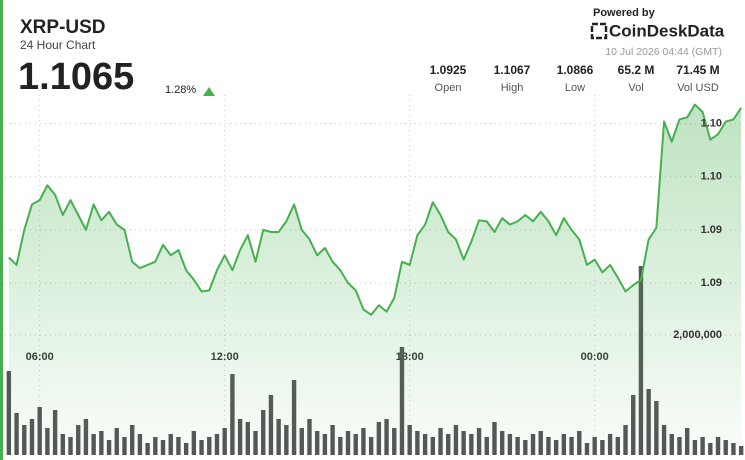  Describe the element at coordinates (624, 13) in the screenshot. I see `powered-by: Powered by` at that location.